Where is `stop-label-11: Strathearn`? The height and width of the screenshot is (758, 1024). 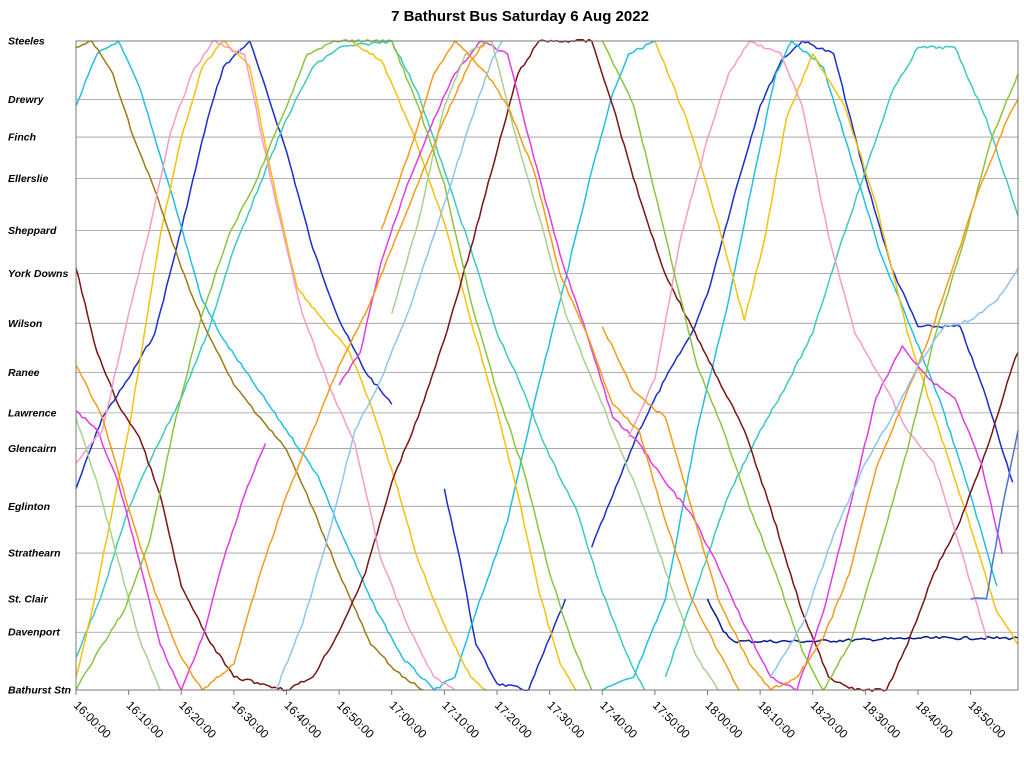 stop-label-11: Strathearn is located at coordinates (34, 554).